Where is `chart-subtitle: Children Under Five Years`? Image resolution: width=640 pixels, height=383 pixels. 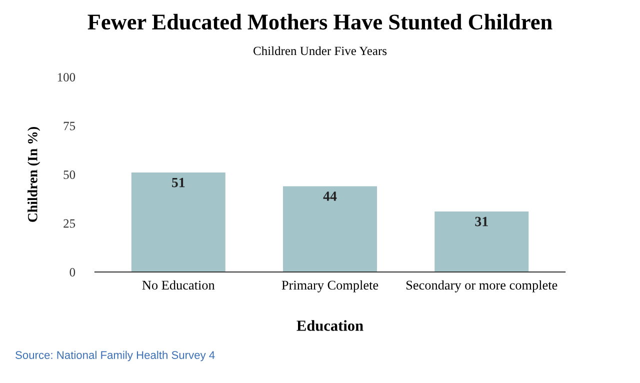 chart-subtitle: Children Under Five Years is located at coordinates (320, 51).